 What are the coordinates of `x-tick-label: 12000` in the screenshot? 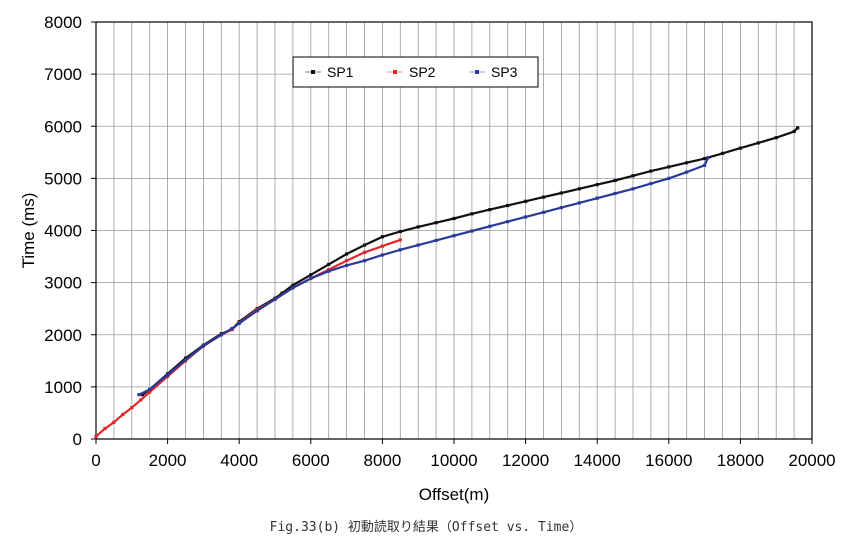 It's located at (525, 460).